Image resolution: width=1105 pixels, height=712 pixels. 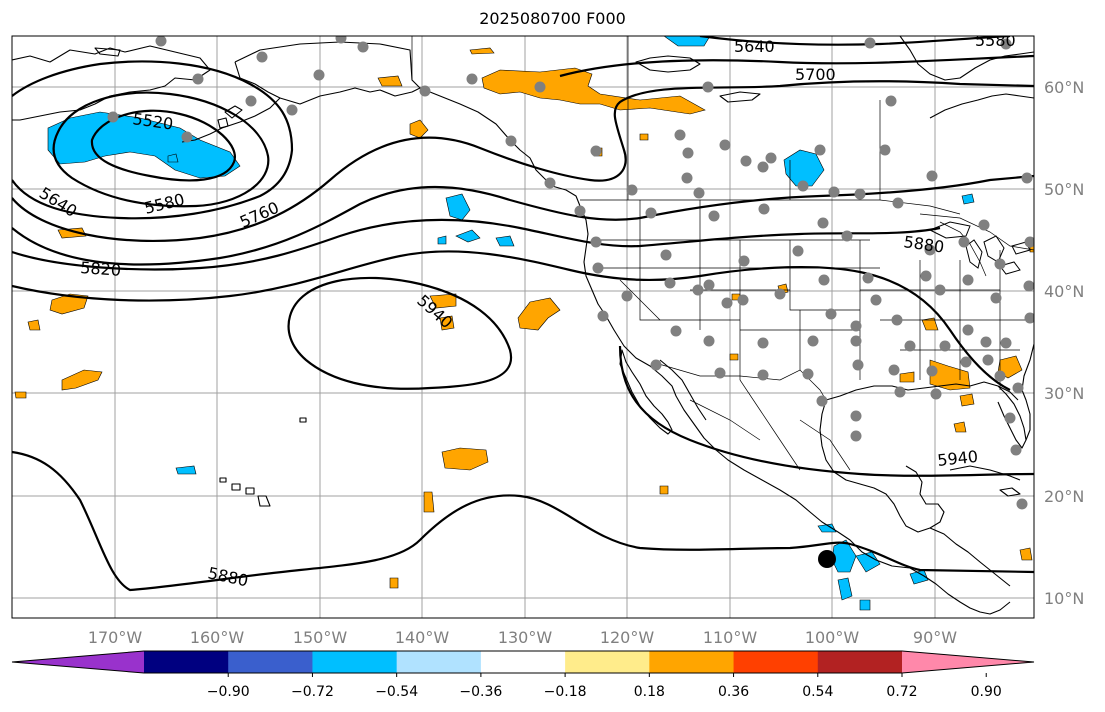 What do you see at coordinates (995, 40) in the screenshot?
I see `contour-label: 5580` at bounding box center [995, 40].